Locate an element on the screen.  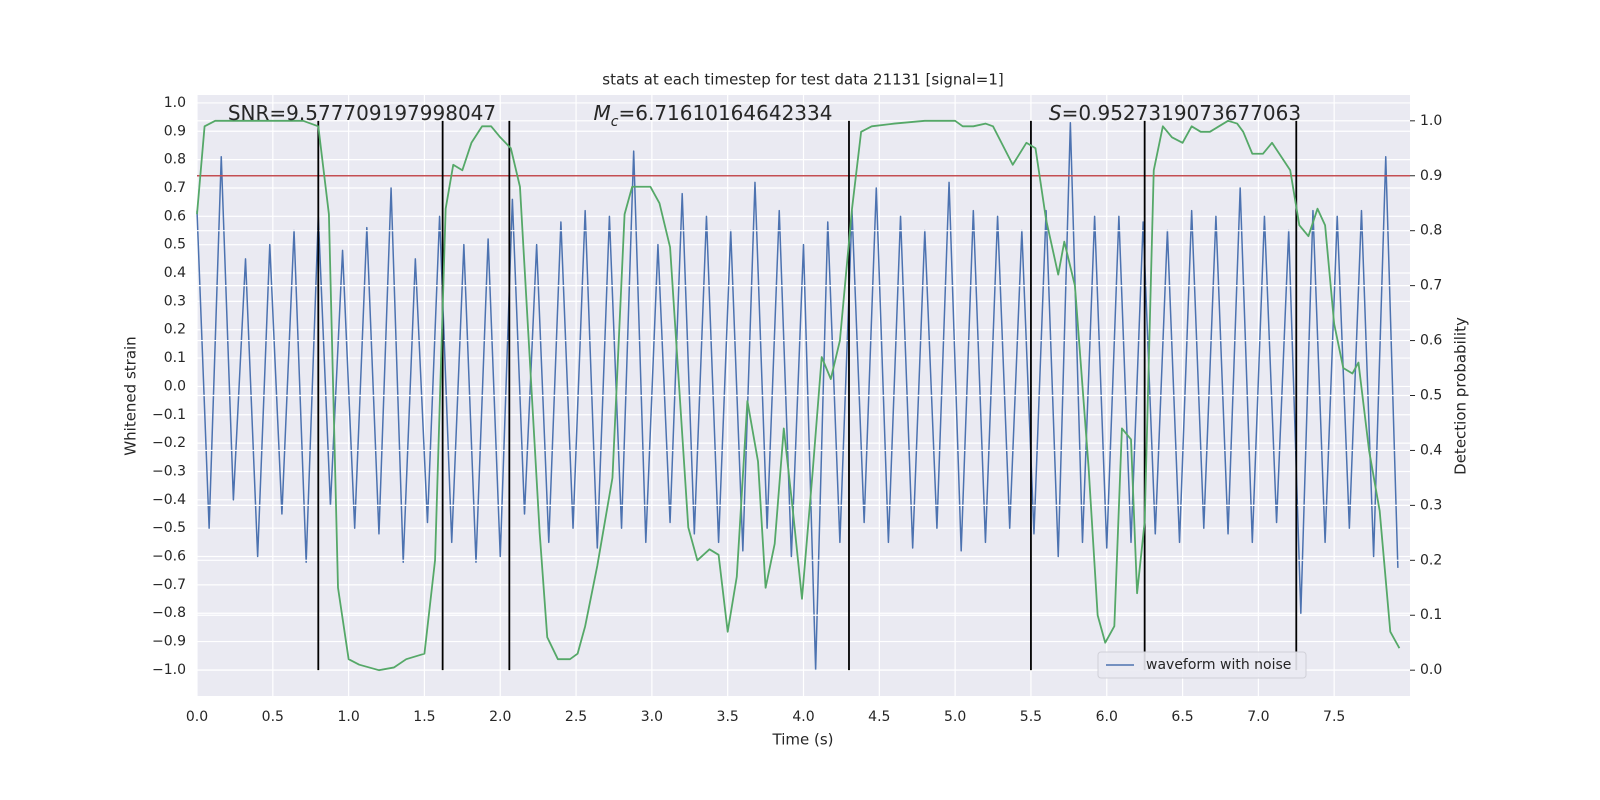
x-tick-label: 3.5 is located at coordinates (728, 717).